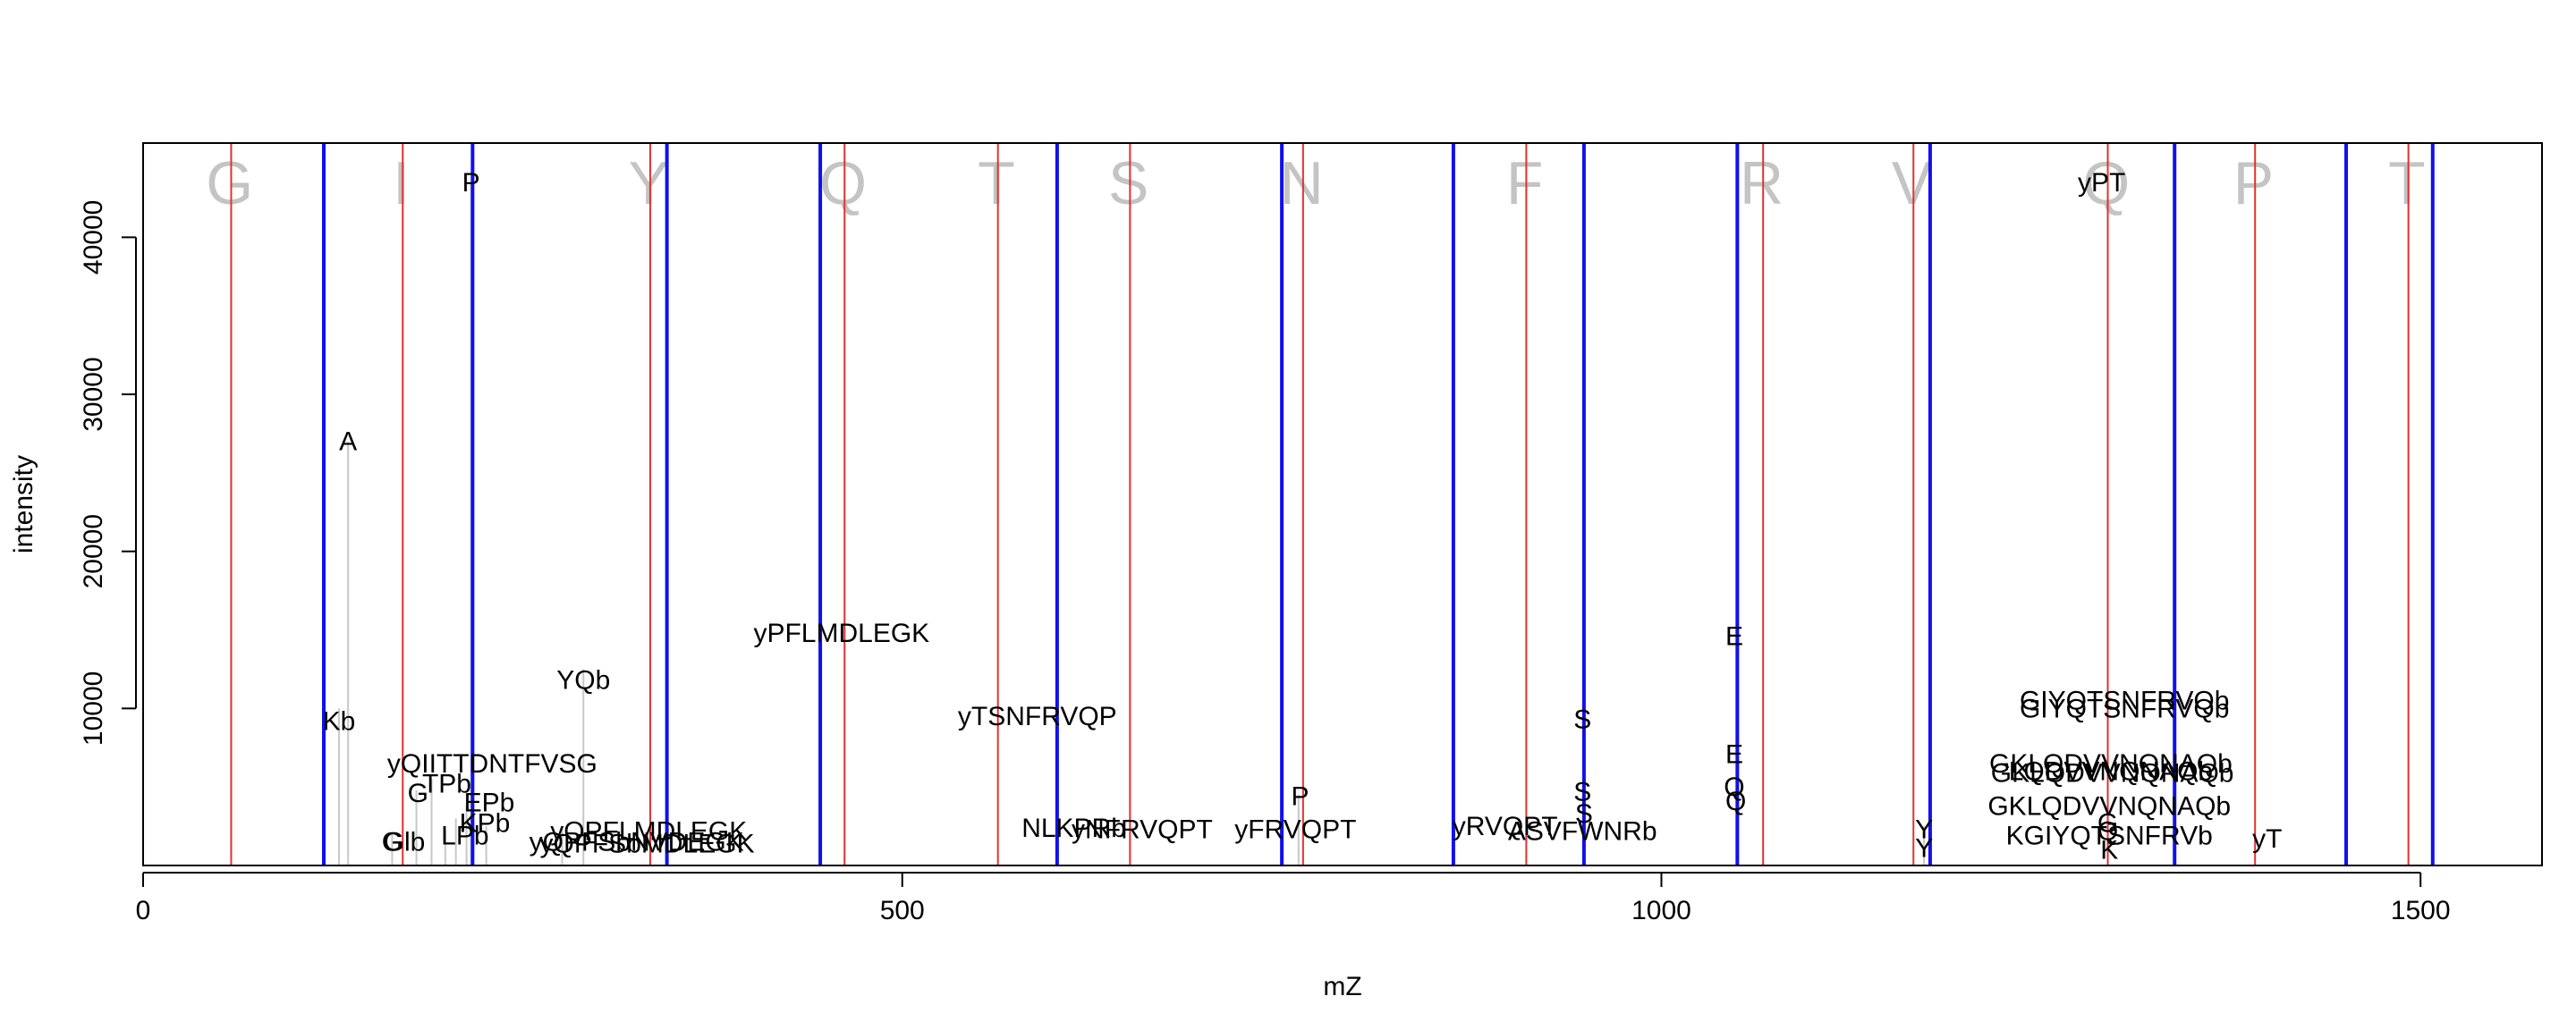 Image resolution: width=2576 pixels, height=1030 pixels. Describe the element at coordinates (841, 633) in the screenshot. I see `peak-annotation-15: yPFLMDLEGK` at that location.